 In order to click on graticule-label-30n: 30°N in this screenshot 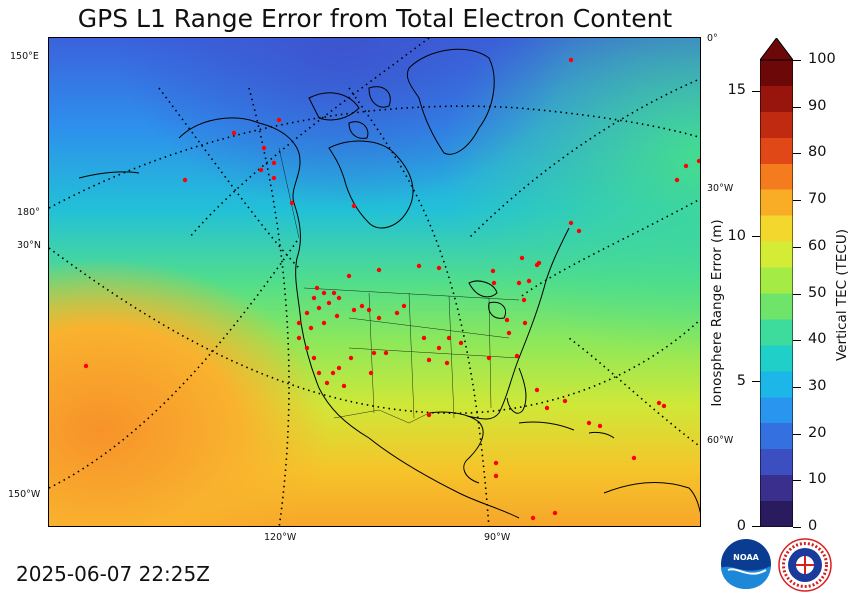, I will do `click(29, 245)`.